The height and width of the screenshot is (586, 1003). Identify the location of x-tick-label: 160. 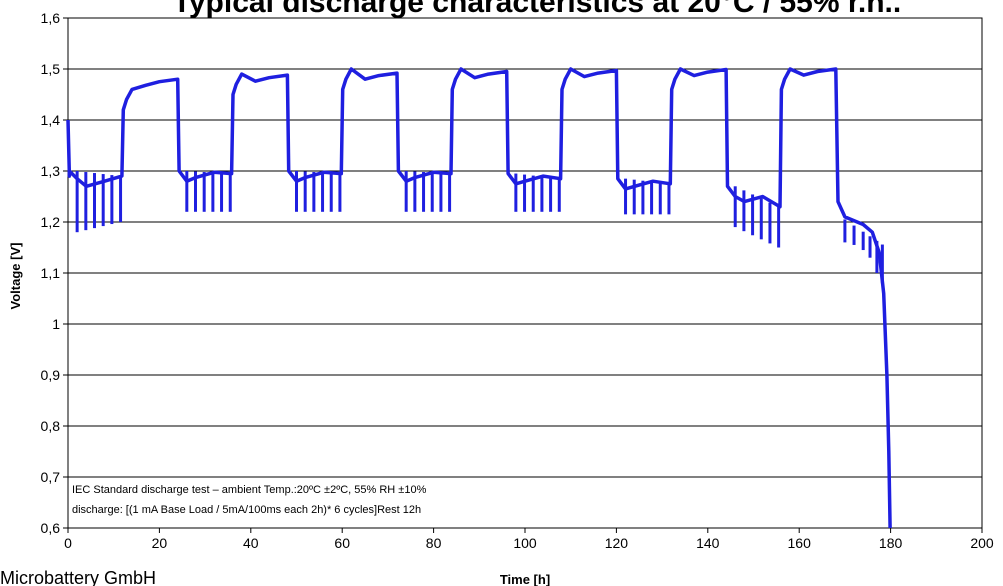
(800, 543).